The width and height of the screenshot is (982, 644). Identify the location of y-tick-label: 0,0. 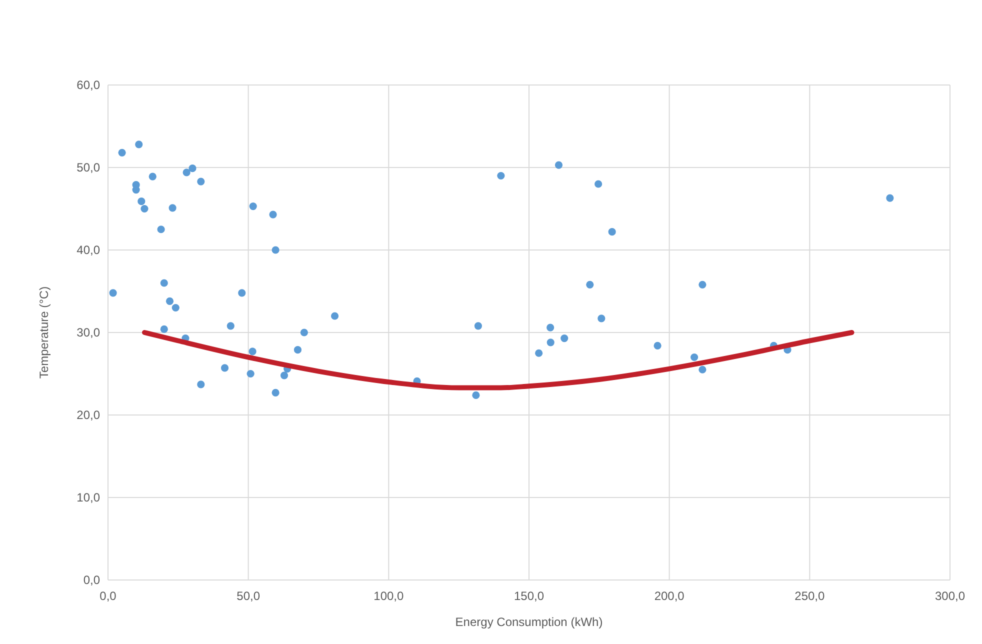
(91, 580).